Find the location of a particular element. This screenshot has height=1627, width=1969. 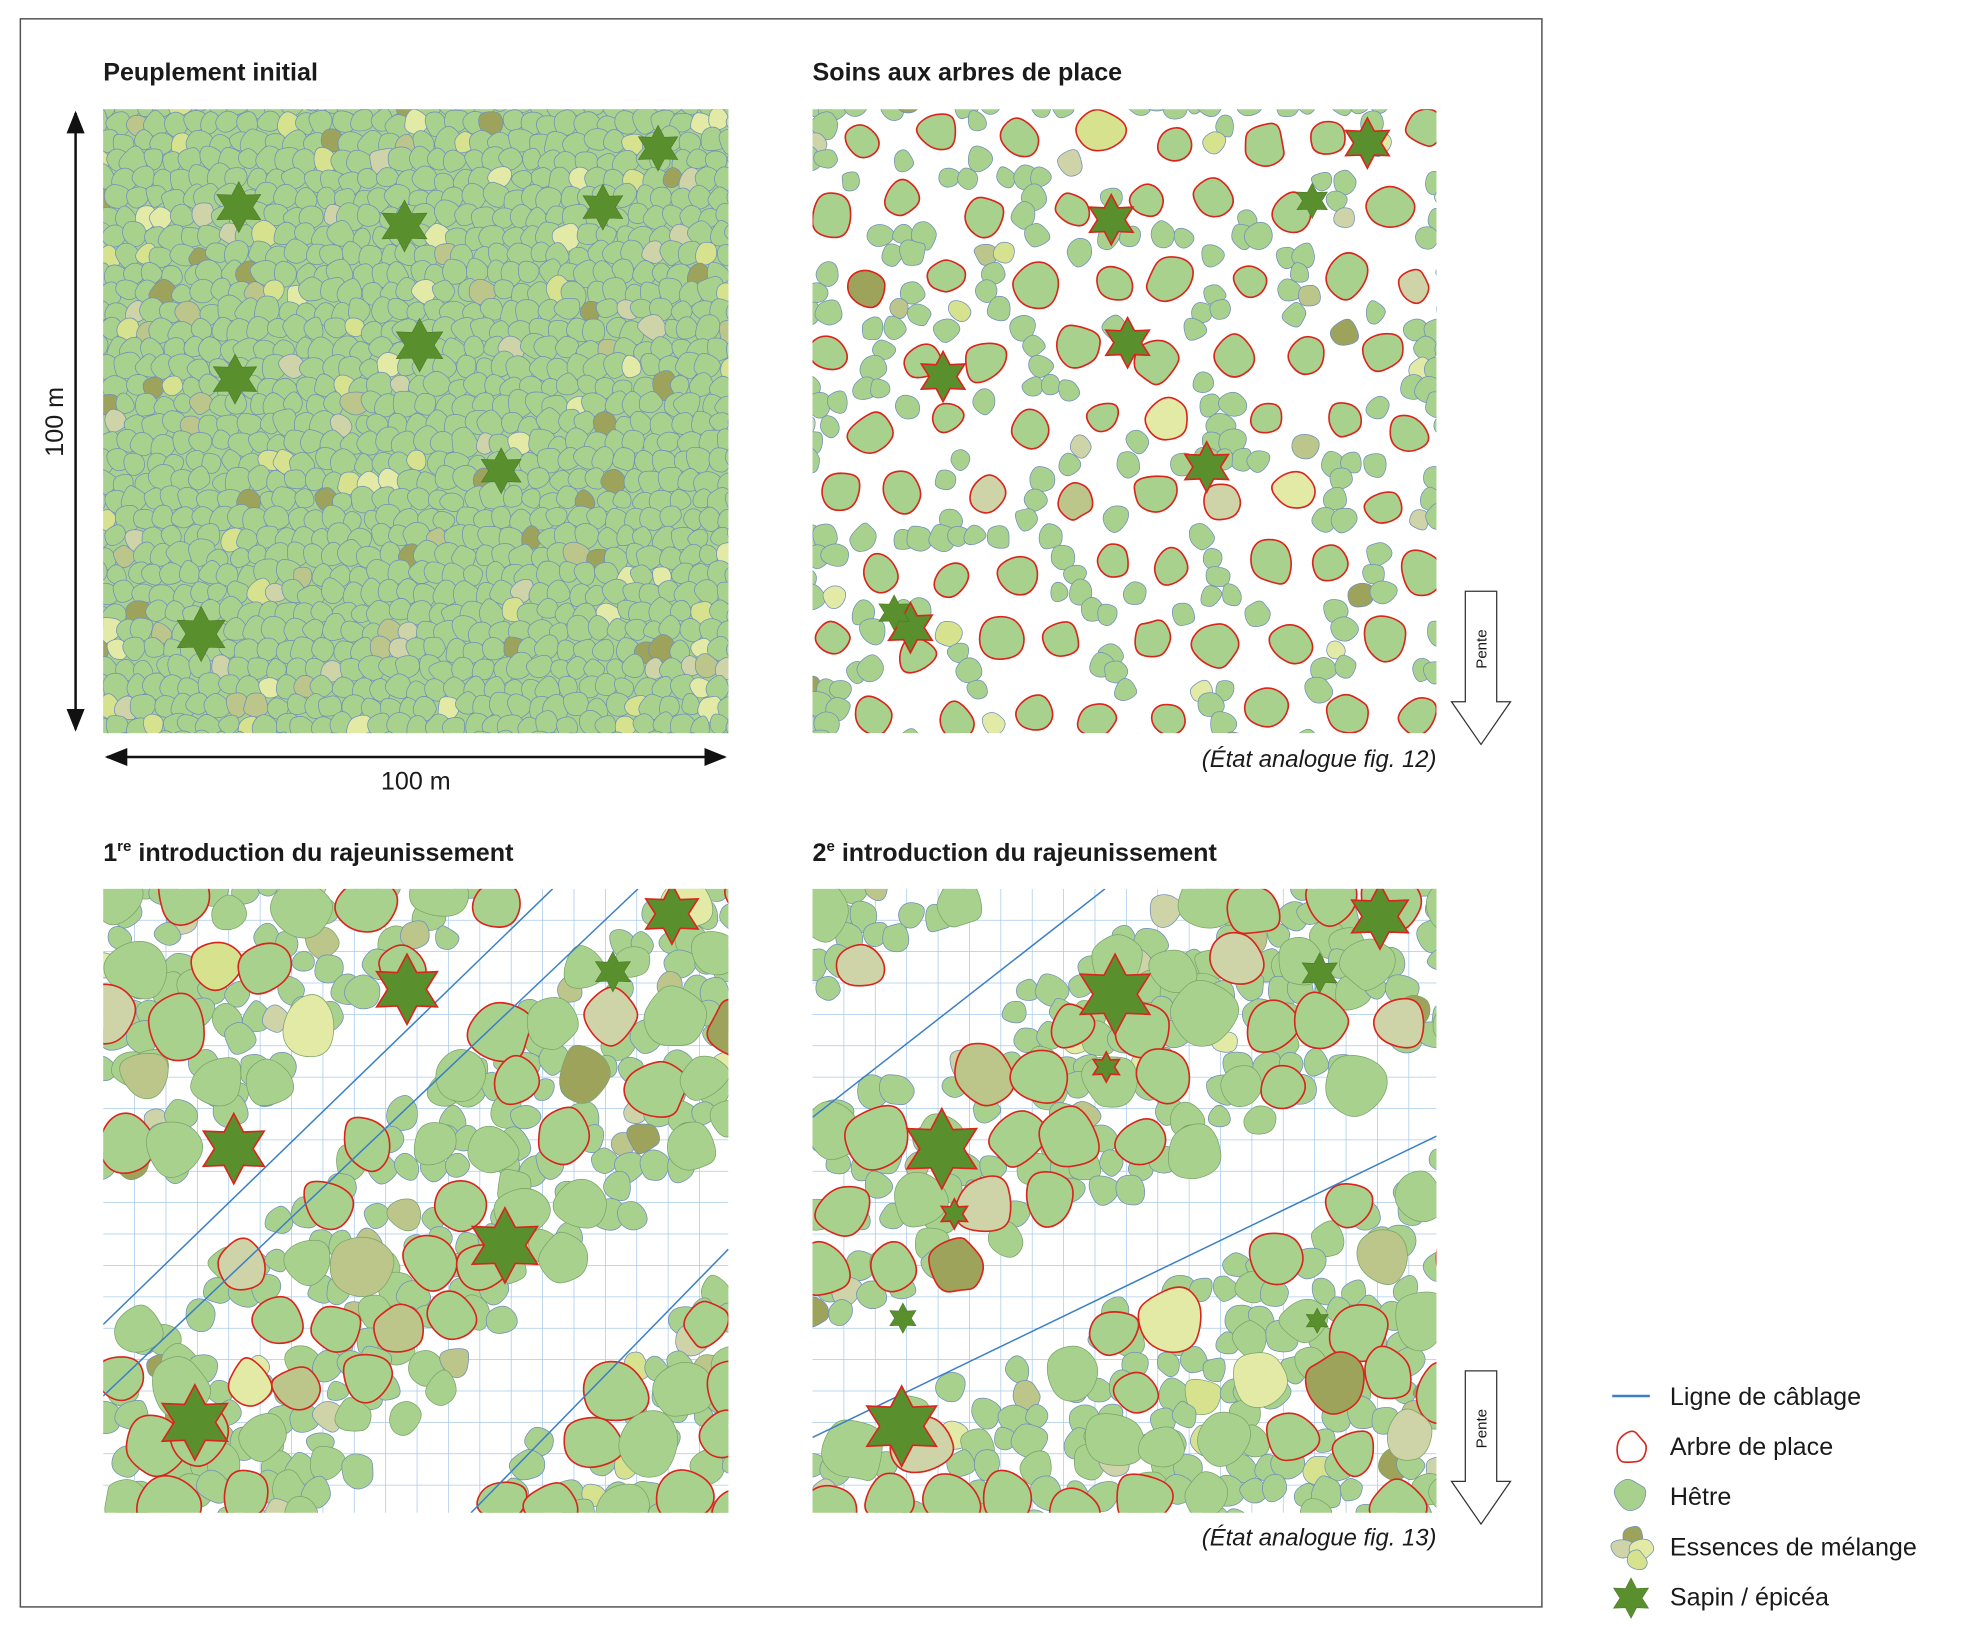

dimension-label: 100 m is located at coordinates (416, 782).